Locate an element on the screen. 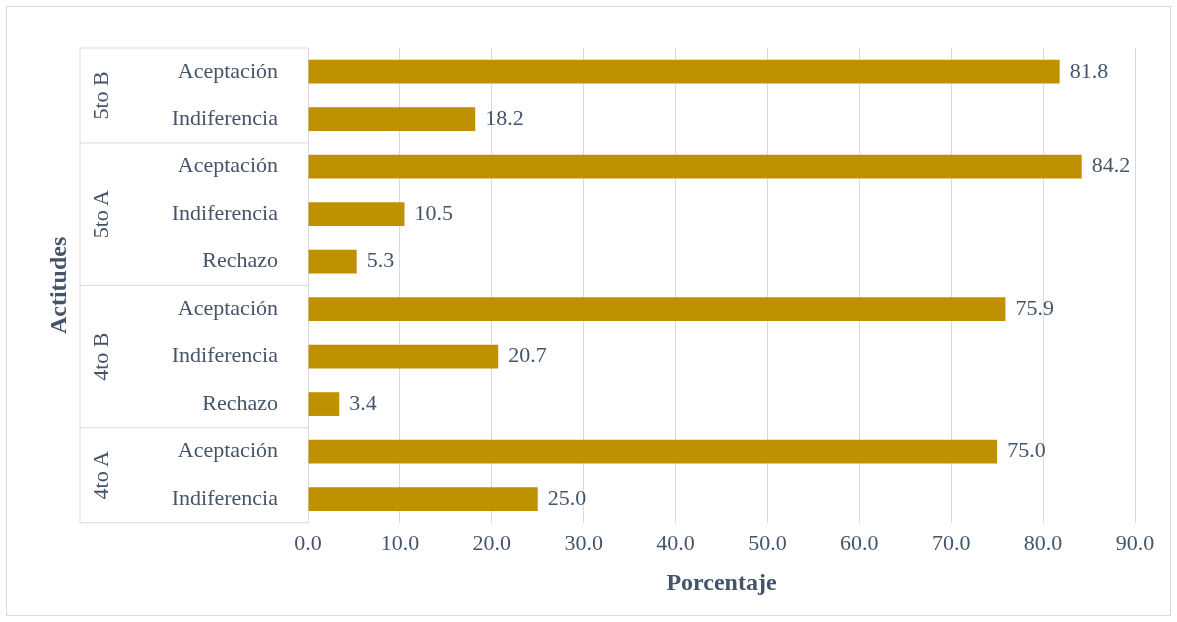  x-tick-label: 0.0 is located at coordinates (308, 542).